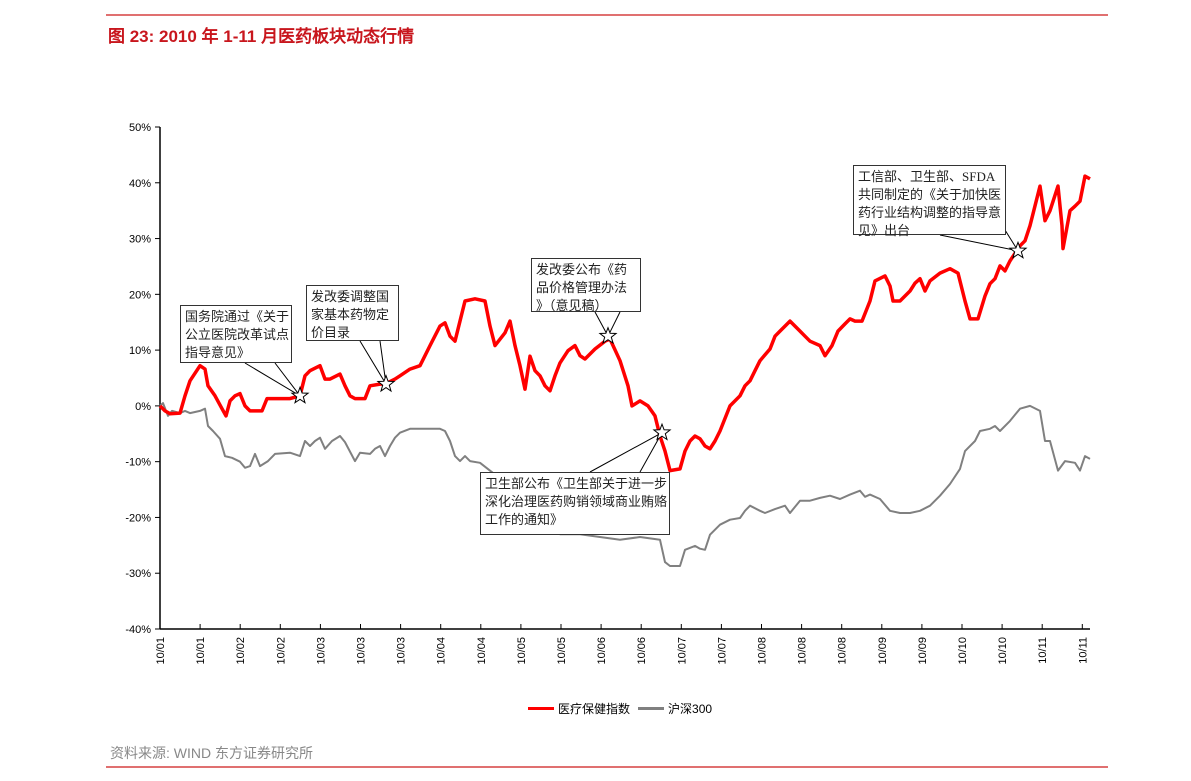 This screenshot has height=781, width=1191. Describe the element at coordinates (237, 316) in the screenshot. I see `annotation-text-line: 国务院通过《关于` at that location.